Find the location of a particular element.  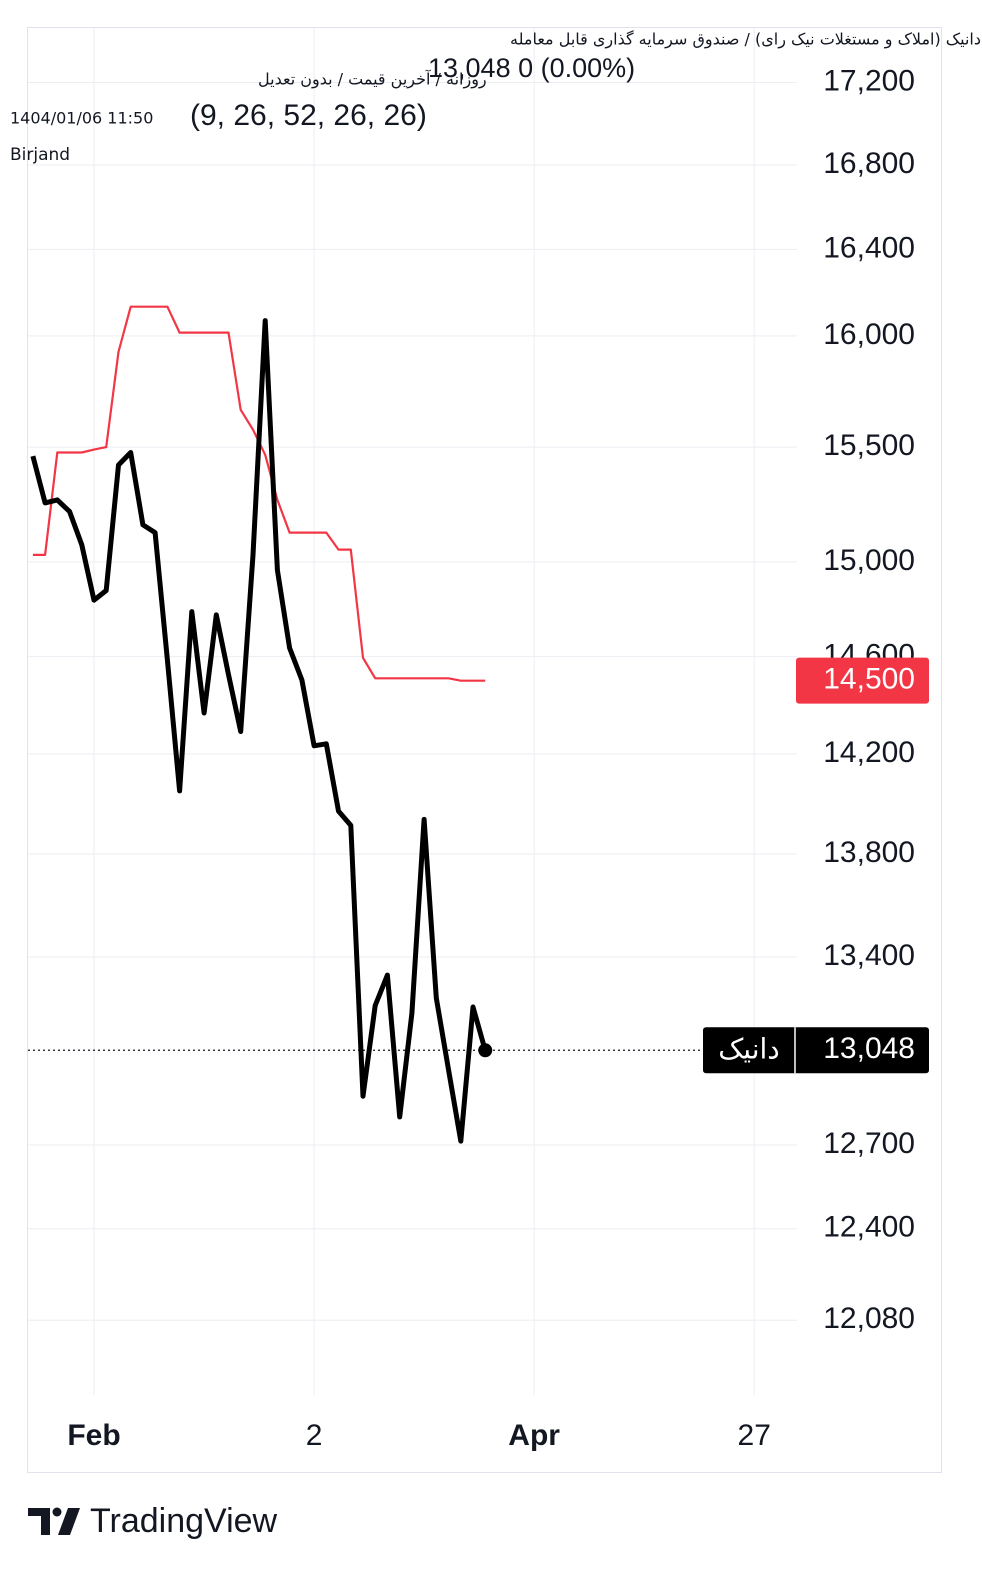

badge-value: 13,048 is located at coordinates (869, 1048).